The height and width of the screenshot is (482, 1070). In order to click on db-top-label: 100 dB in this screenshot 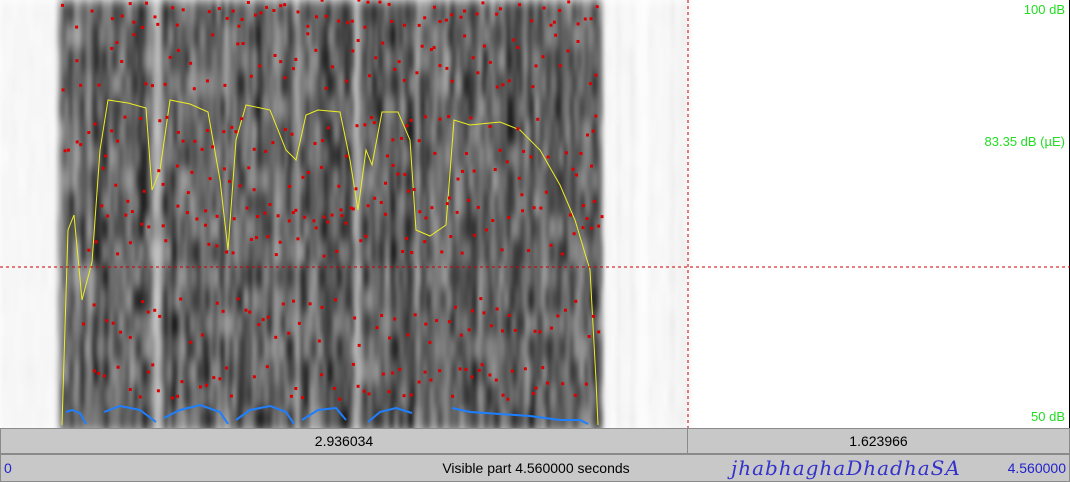, I will do `click(1044, 9)`.